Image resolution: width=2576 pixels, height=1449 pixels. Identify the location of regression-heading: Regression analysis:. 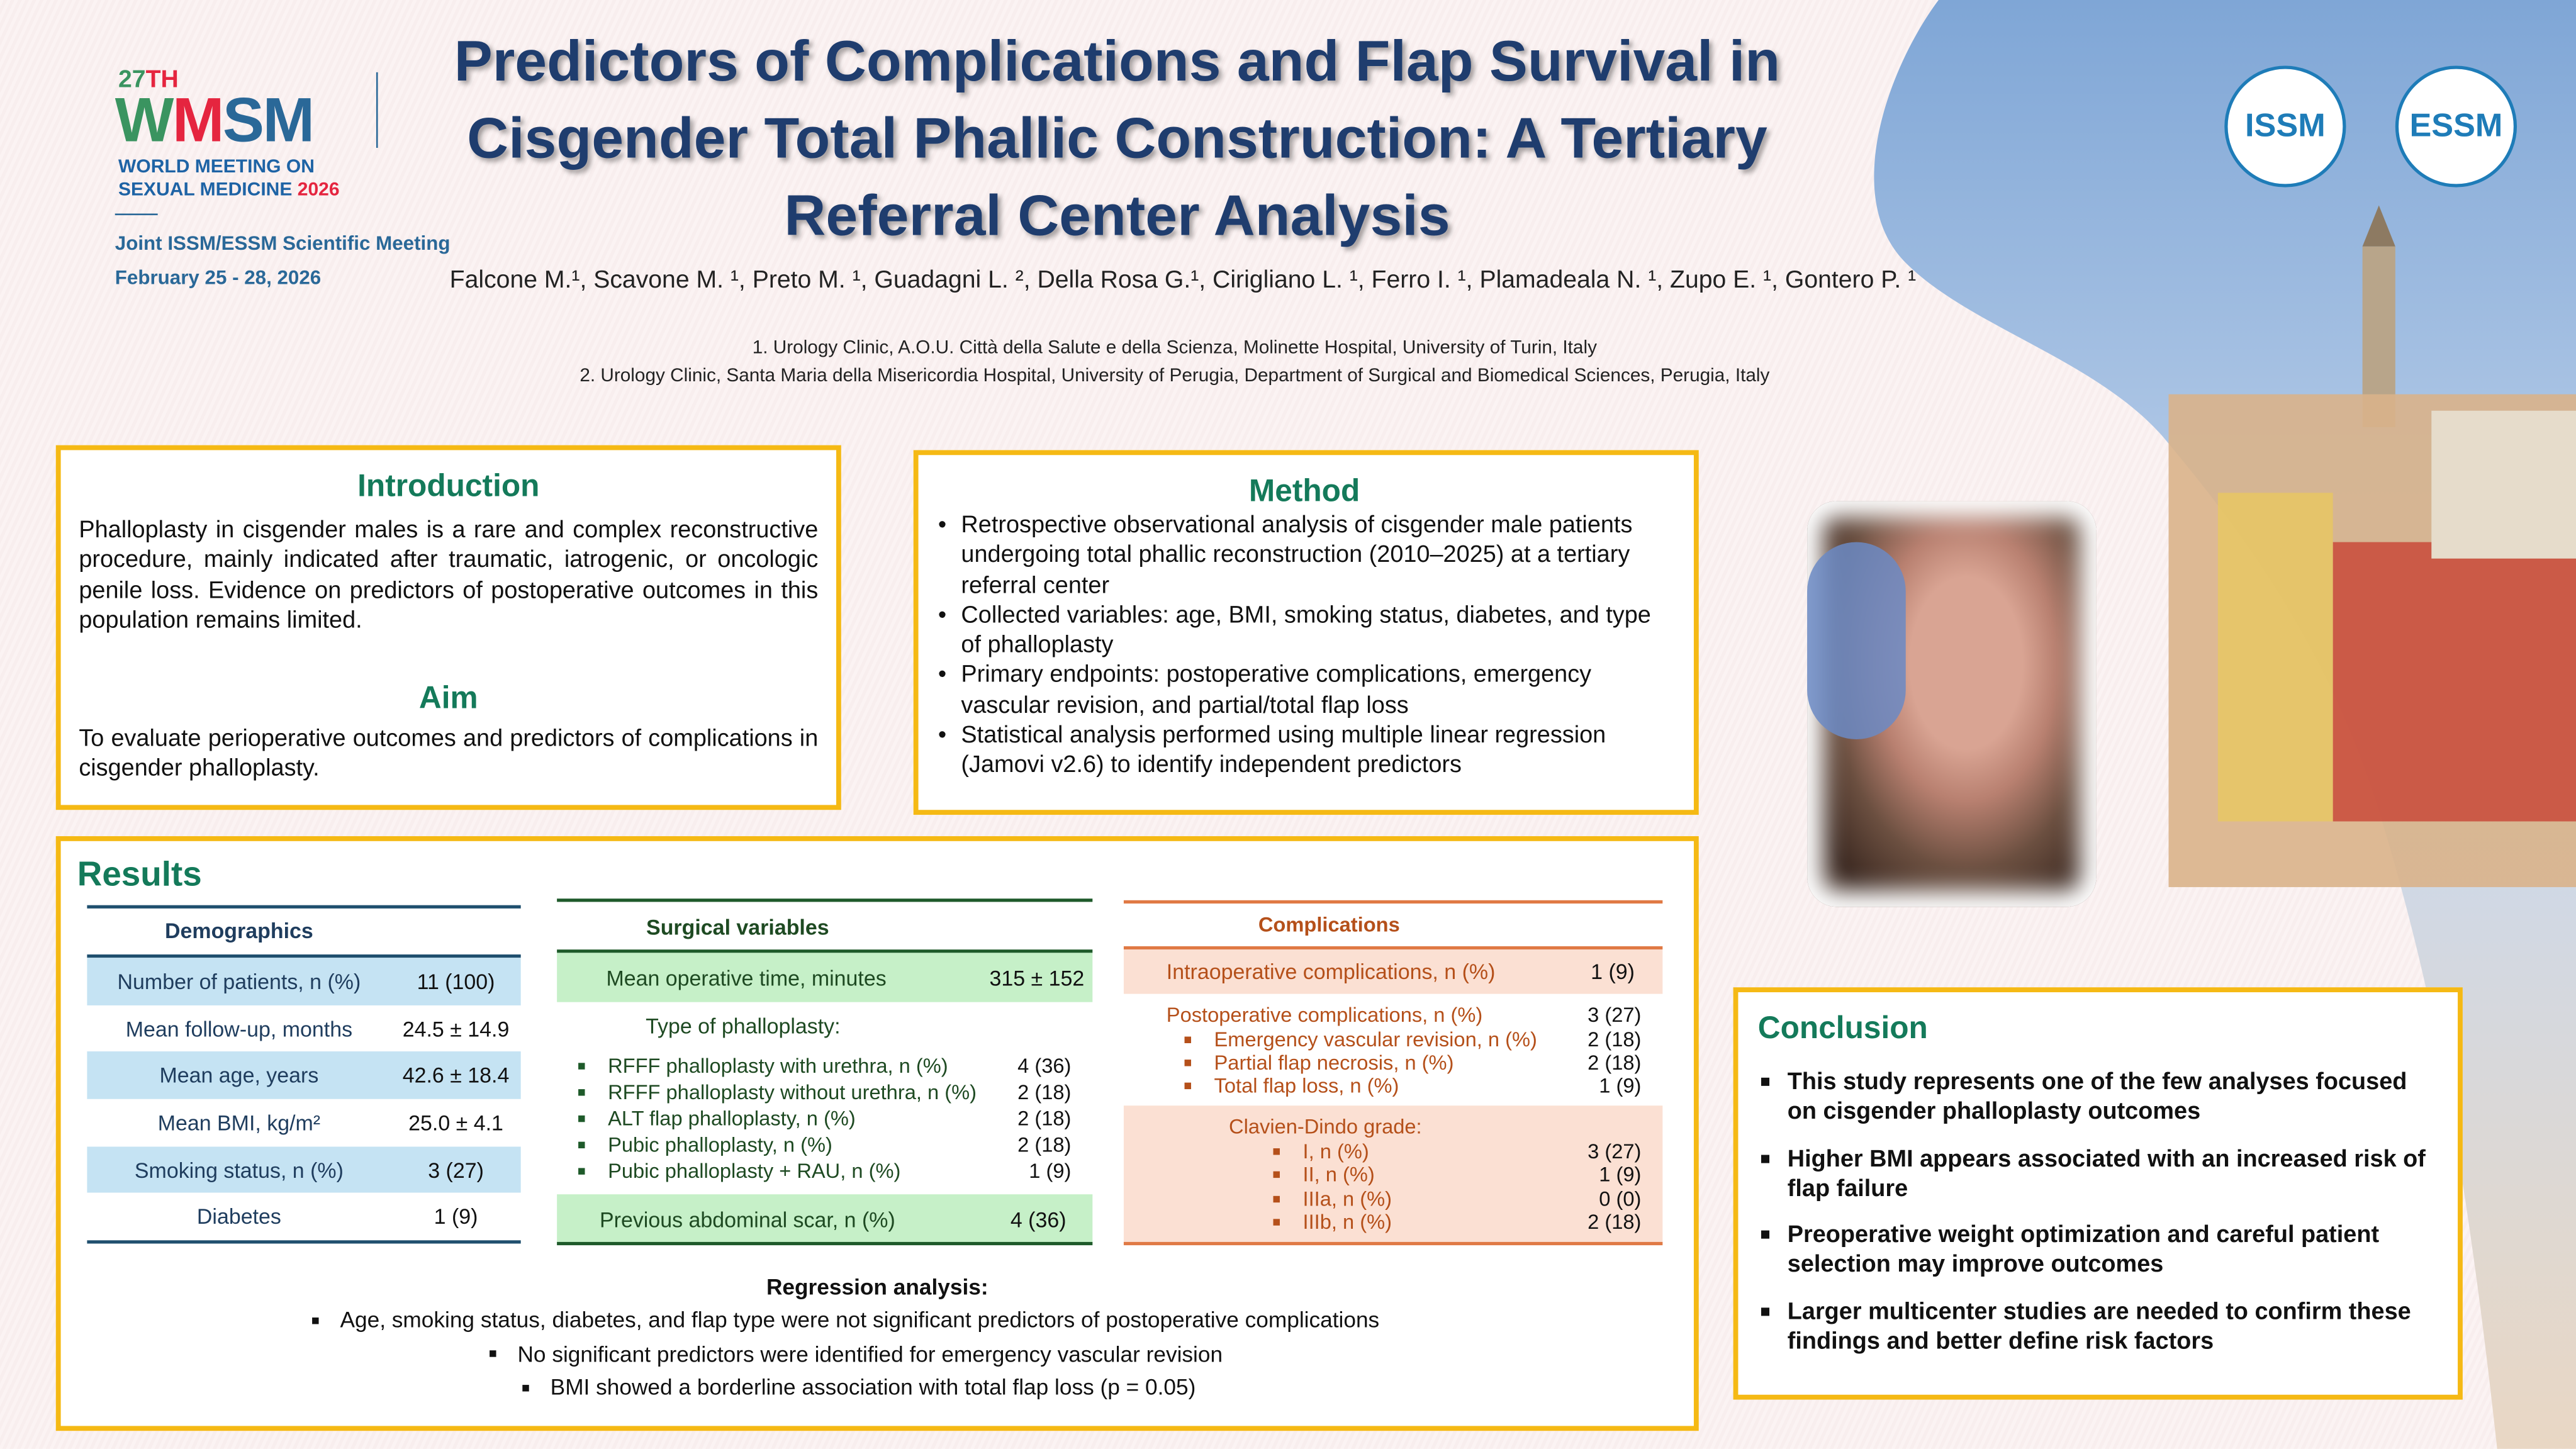
(877, 1287).